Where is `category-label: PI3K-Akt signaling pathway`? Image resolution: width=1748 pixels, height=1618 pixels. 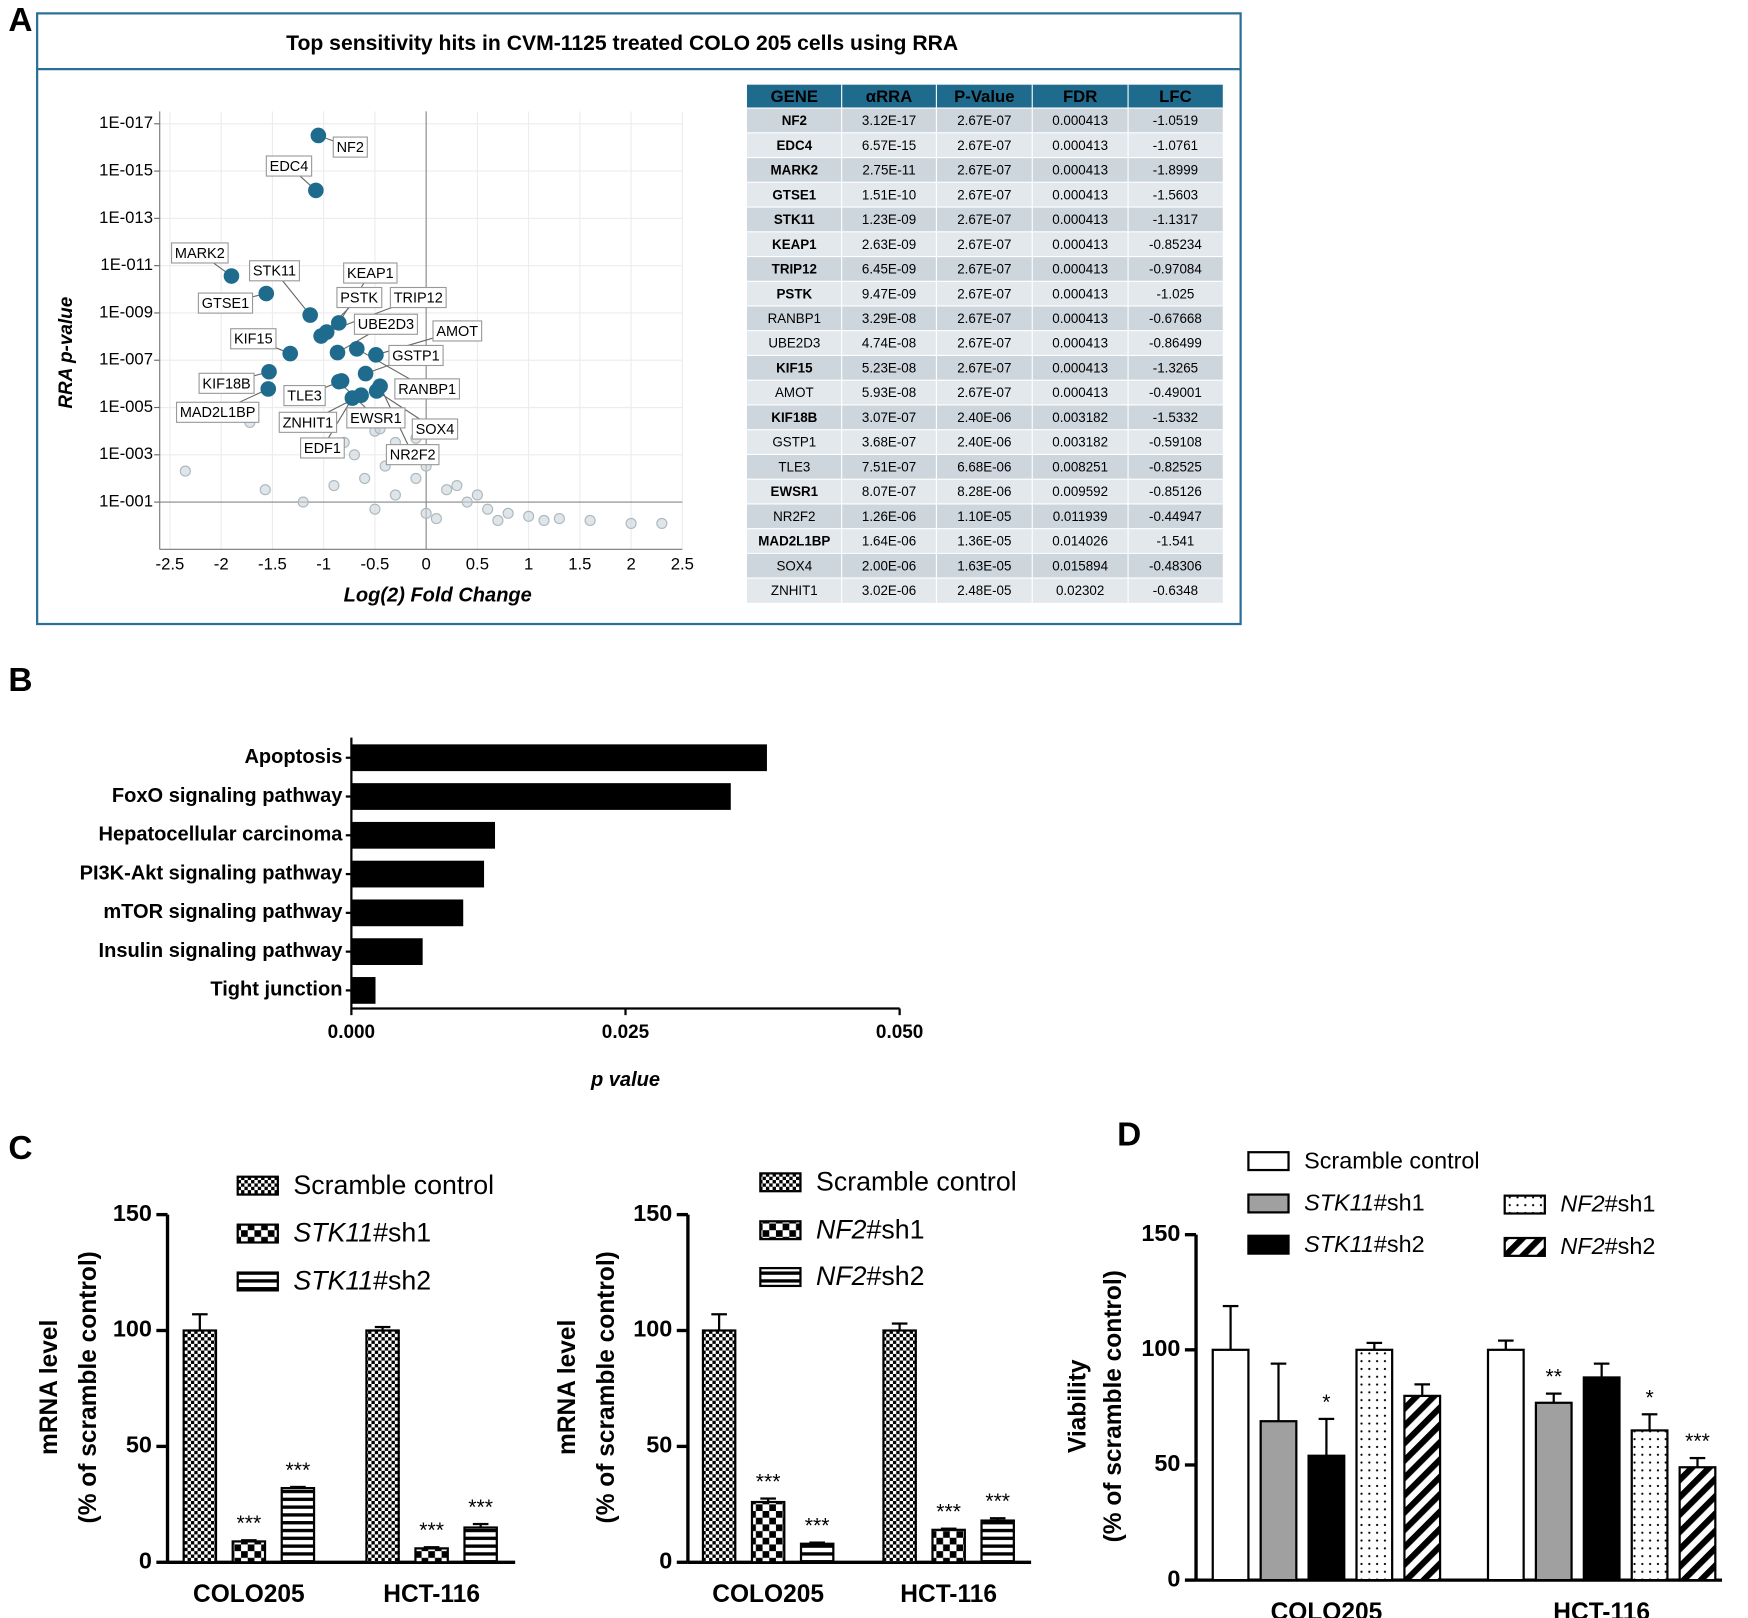
category-label: PI3K-Akt signaling pathway is located at coordinates (212, 873).